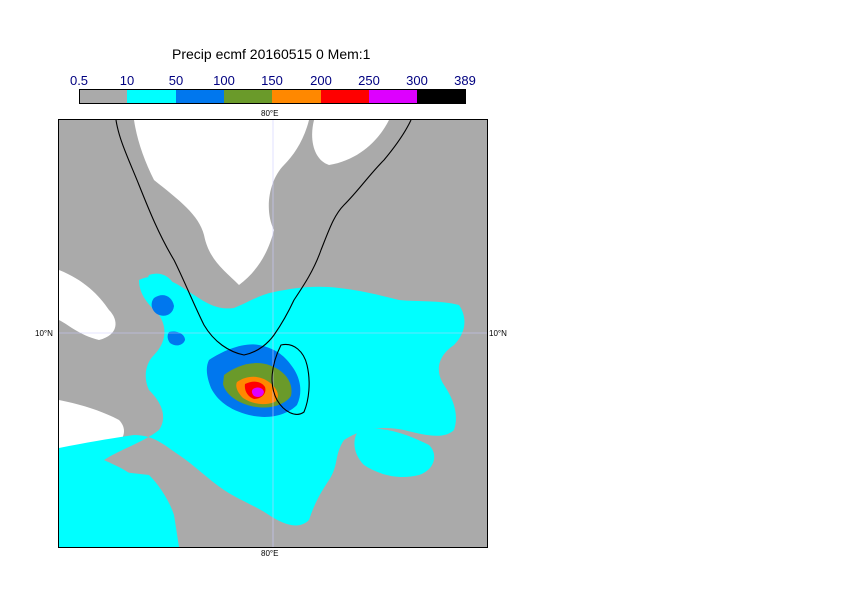 The width and height of the screenshot is (842, 596). I want to click on precip-band-50-100-north, so click(162, 305).